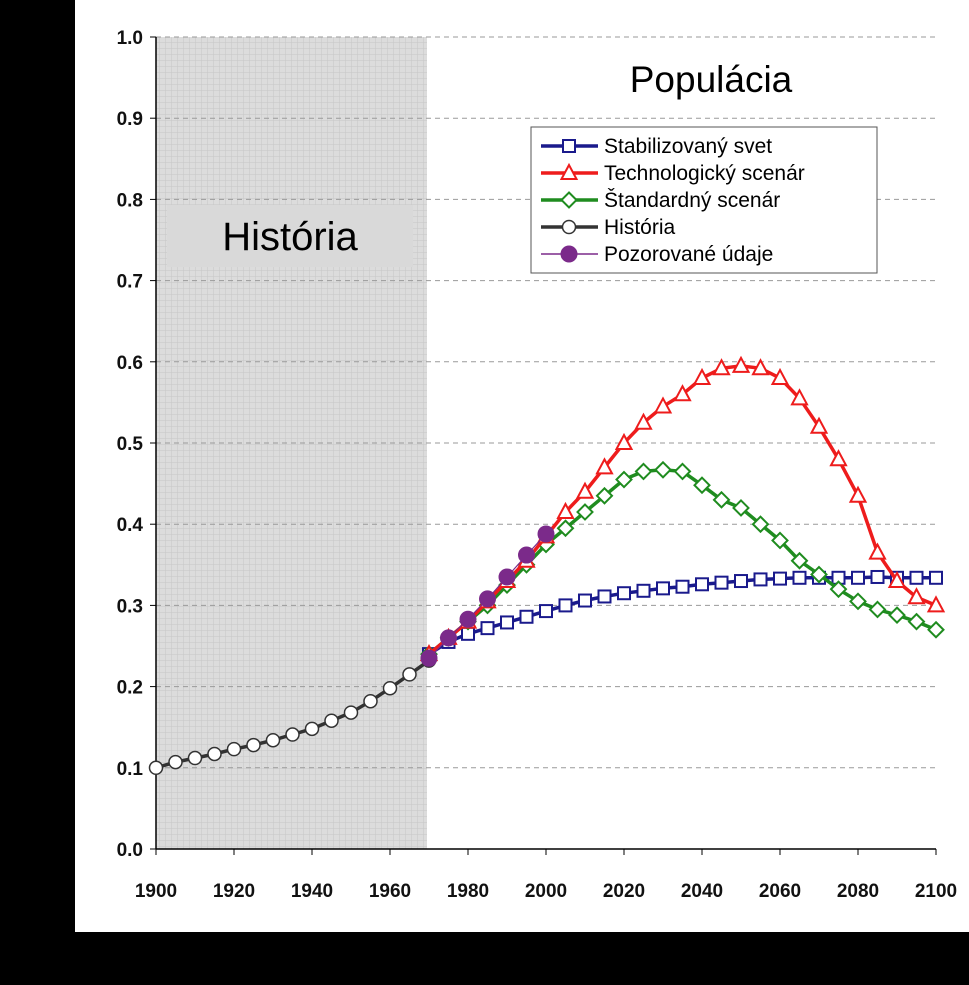  Describe the element at coordinates (292, 714) in the screenshot. I see `series-historia` at that location.